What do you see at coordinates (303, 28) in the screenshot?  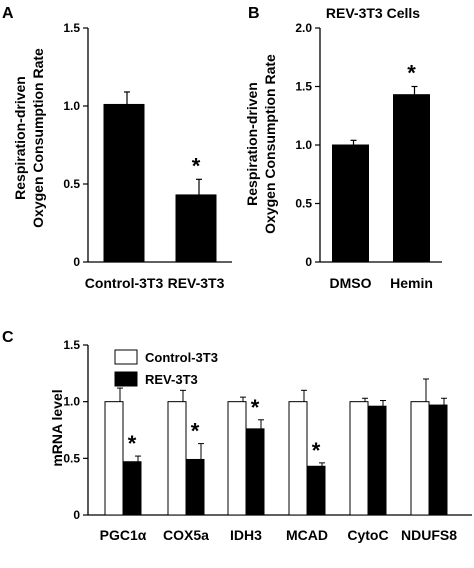 I see `y-tick-label: 2.0` at bounding box center [303, 28].